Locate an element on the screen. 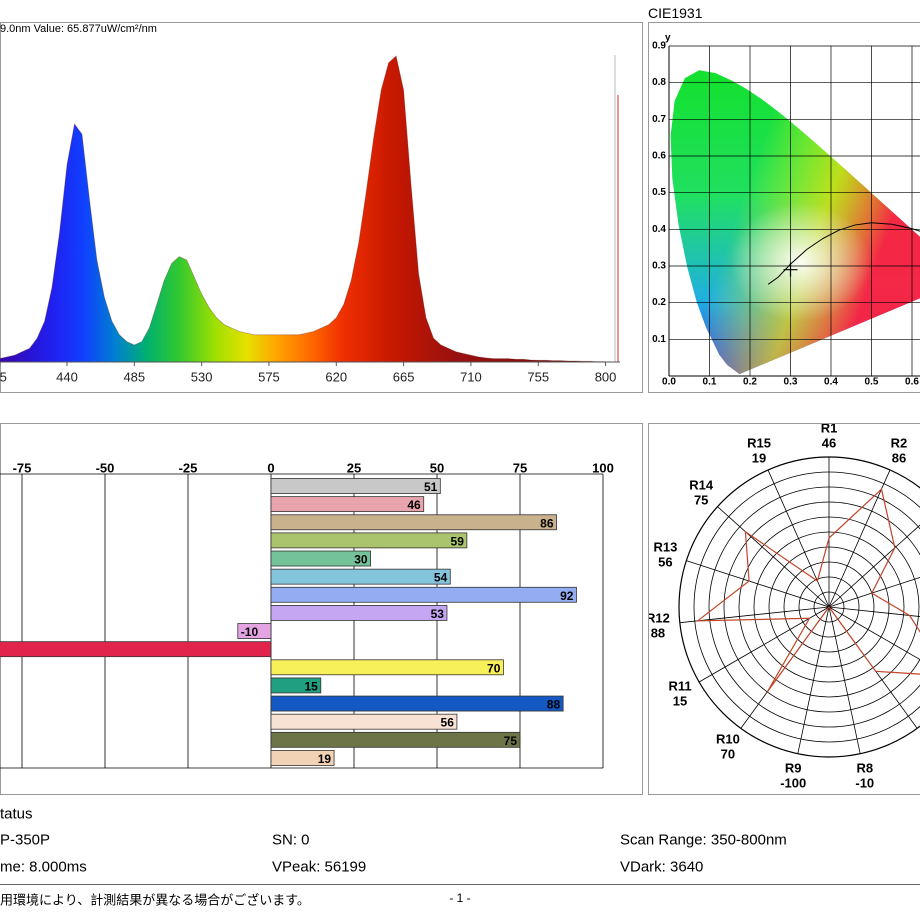  bar-value-label: -10 is located at coordinates (250, 632).